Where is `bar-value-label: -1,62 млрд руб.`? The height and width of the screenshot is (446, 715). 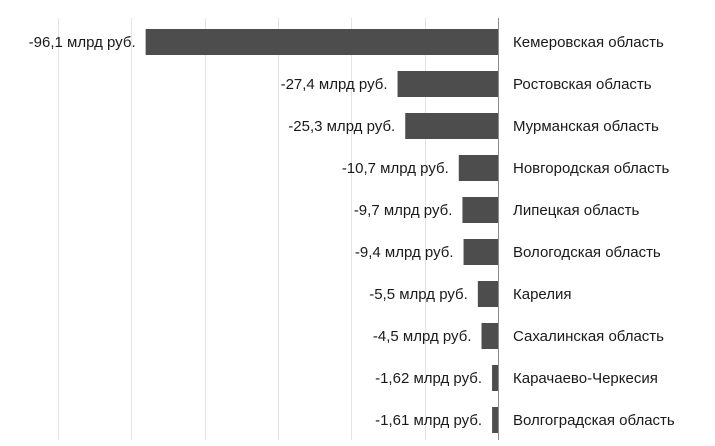 bar-value-label: -1,62 млрд руб. is located at coordinates (428, 378).